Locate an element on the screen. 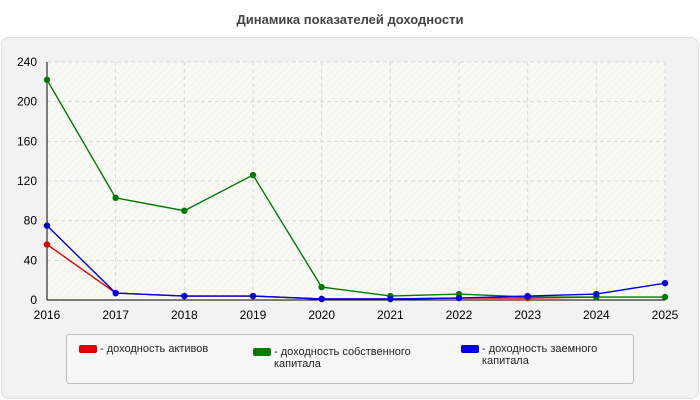 The image size is (700, 400). y-tick-label: 160 is located at coordinates (27, 141).